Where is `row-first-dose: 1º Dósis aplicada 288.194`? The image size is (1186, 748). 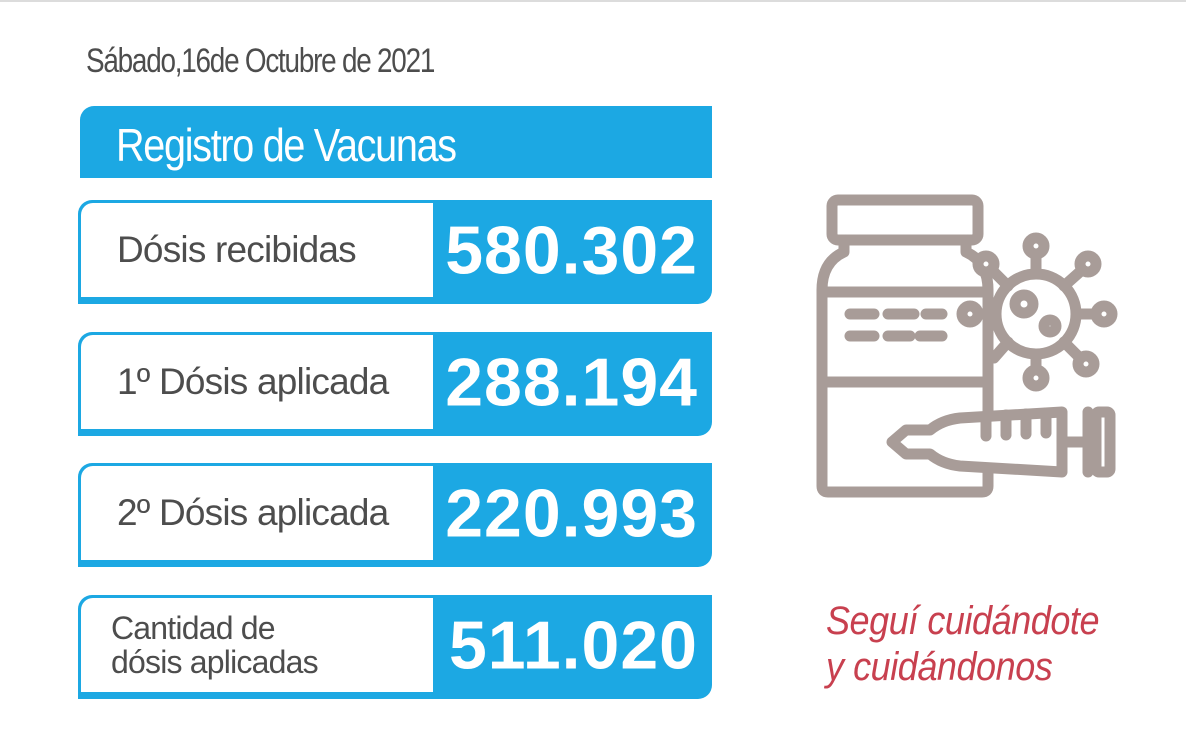
row-first-dose: 1º Dósis aplicada 288.194 is located at coordinates (395, 384).